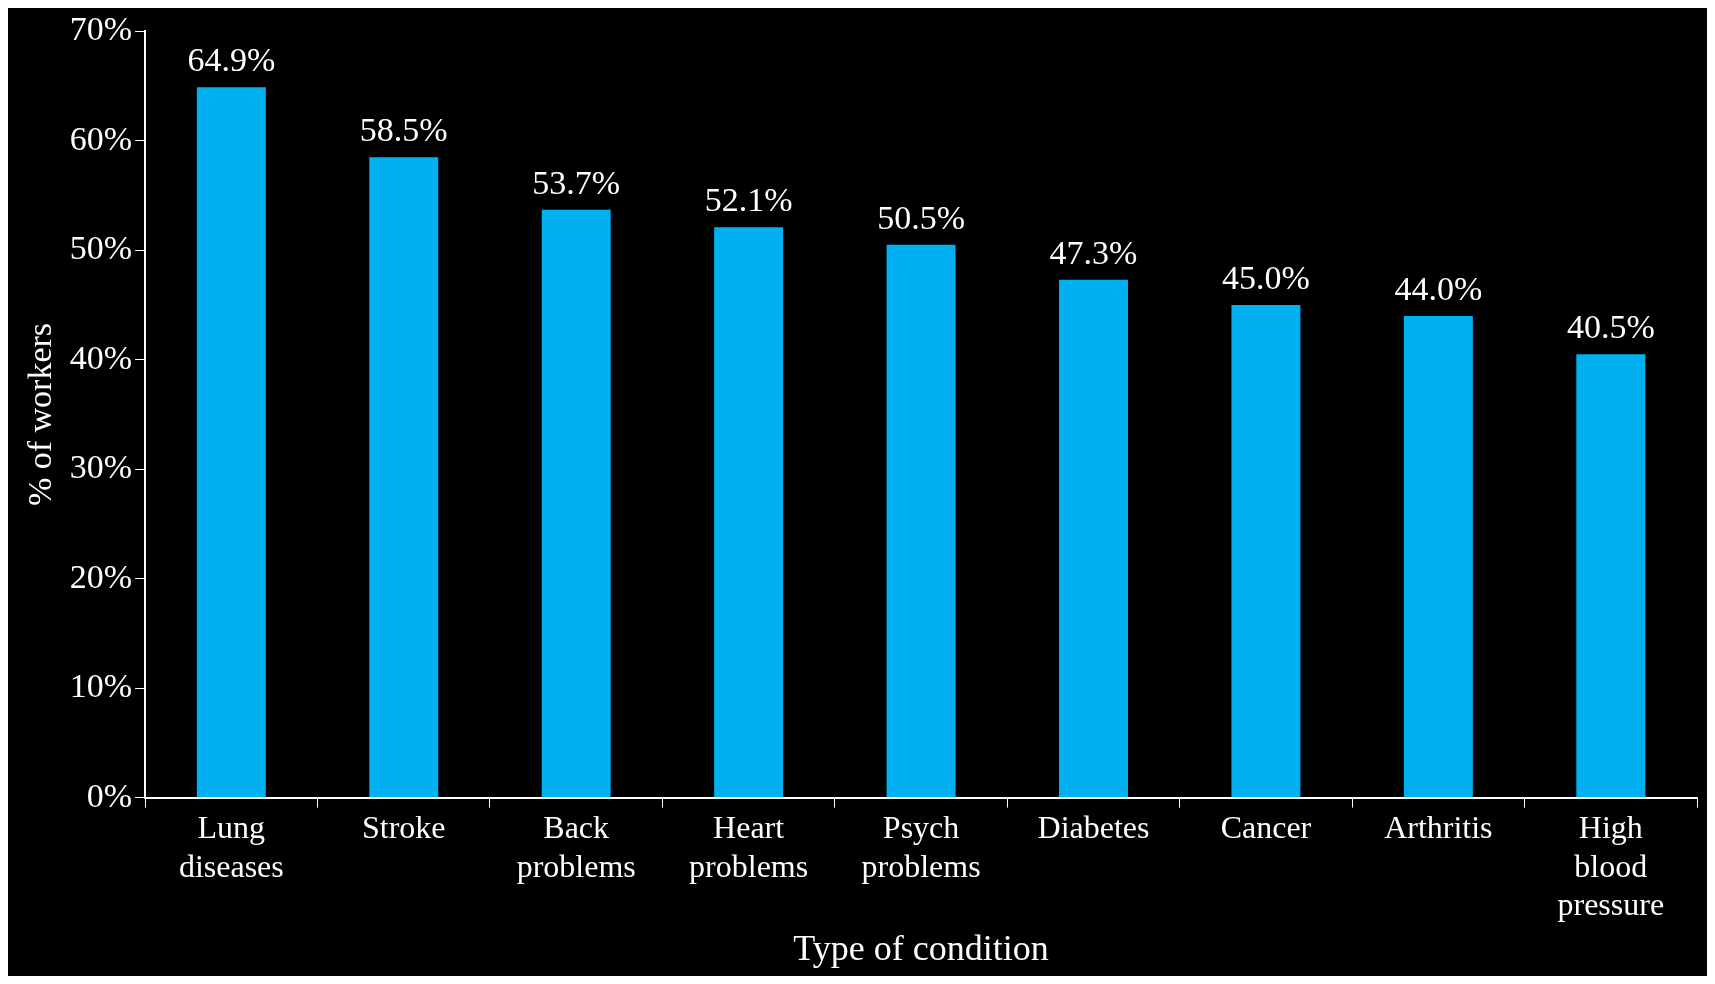  What do you see at coordinates (748, 200) in the screenshot?
I see `data-label: 52.1%` at bounding box center [748, 200].